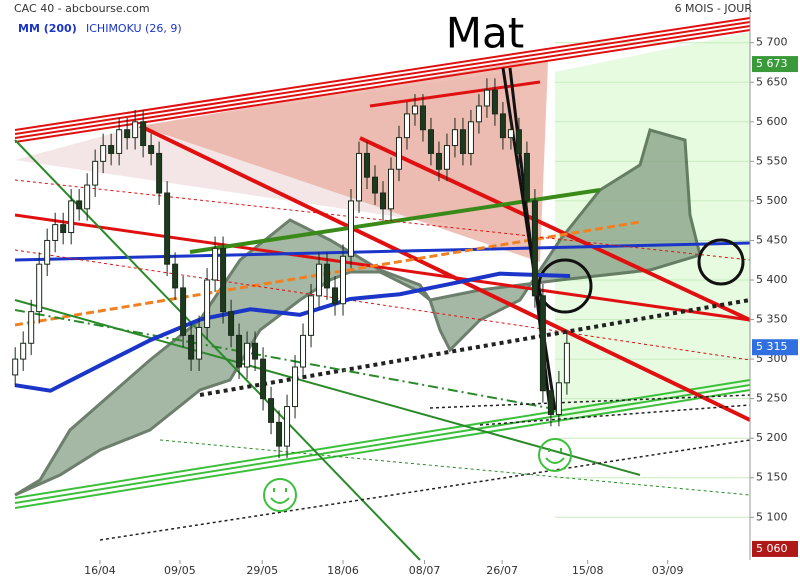  I want to click on moving-average, so click(292, 332).